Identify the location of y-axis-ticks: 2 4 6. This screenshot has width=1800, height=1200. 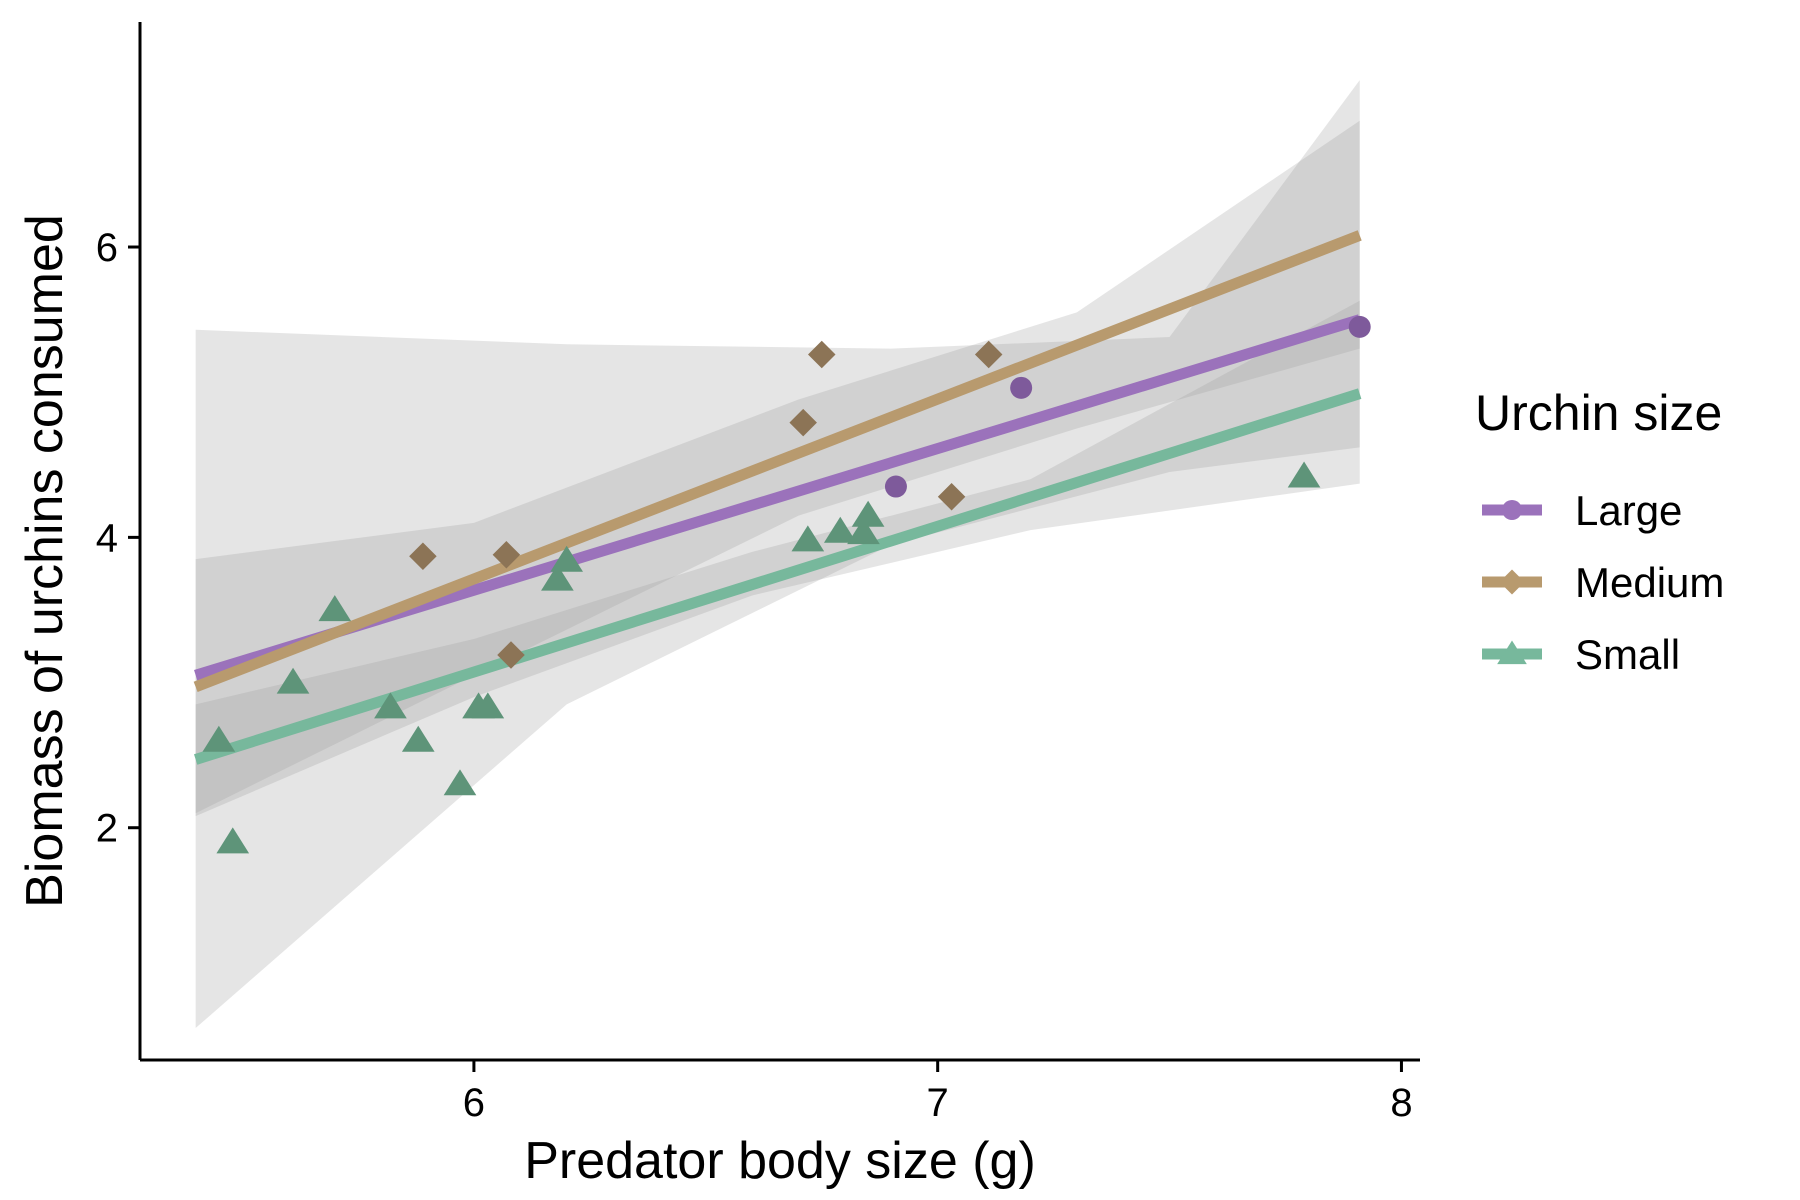
(118, 538).